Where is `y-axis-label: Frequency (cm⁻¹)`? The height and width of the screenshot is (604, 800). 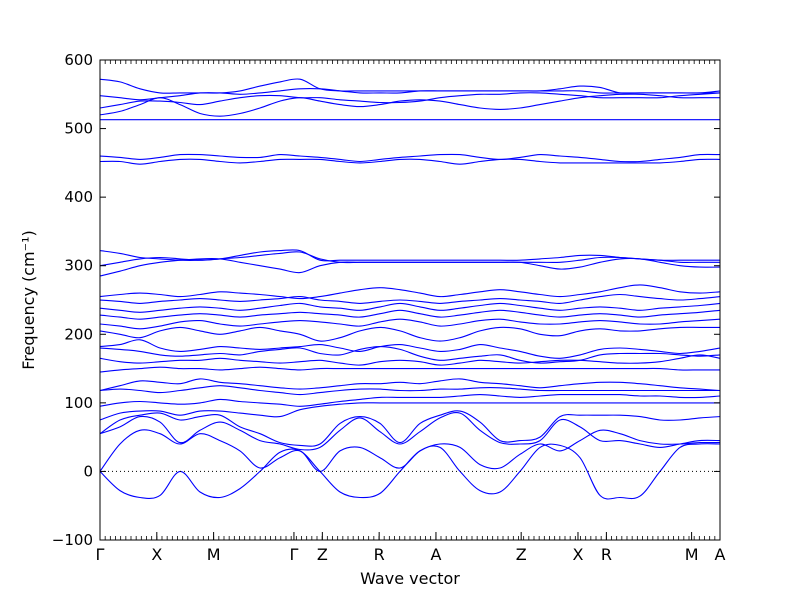 y-axis-label: Frequency (cm⁻¹) is located at coordinates (28, 299).